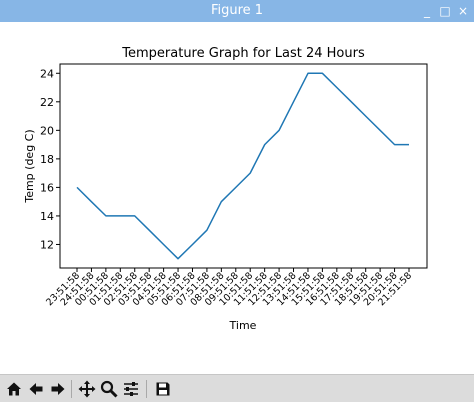 The width and height of the screenshot is (474, 402). What do you see at coordinates (47, 187) in the screenshot?
I see `y-tick-label: 16` at bounding box center [47, 187].